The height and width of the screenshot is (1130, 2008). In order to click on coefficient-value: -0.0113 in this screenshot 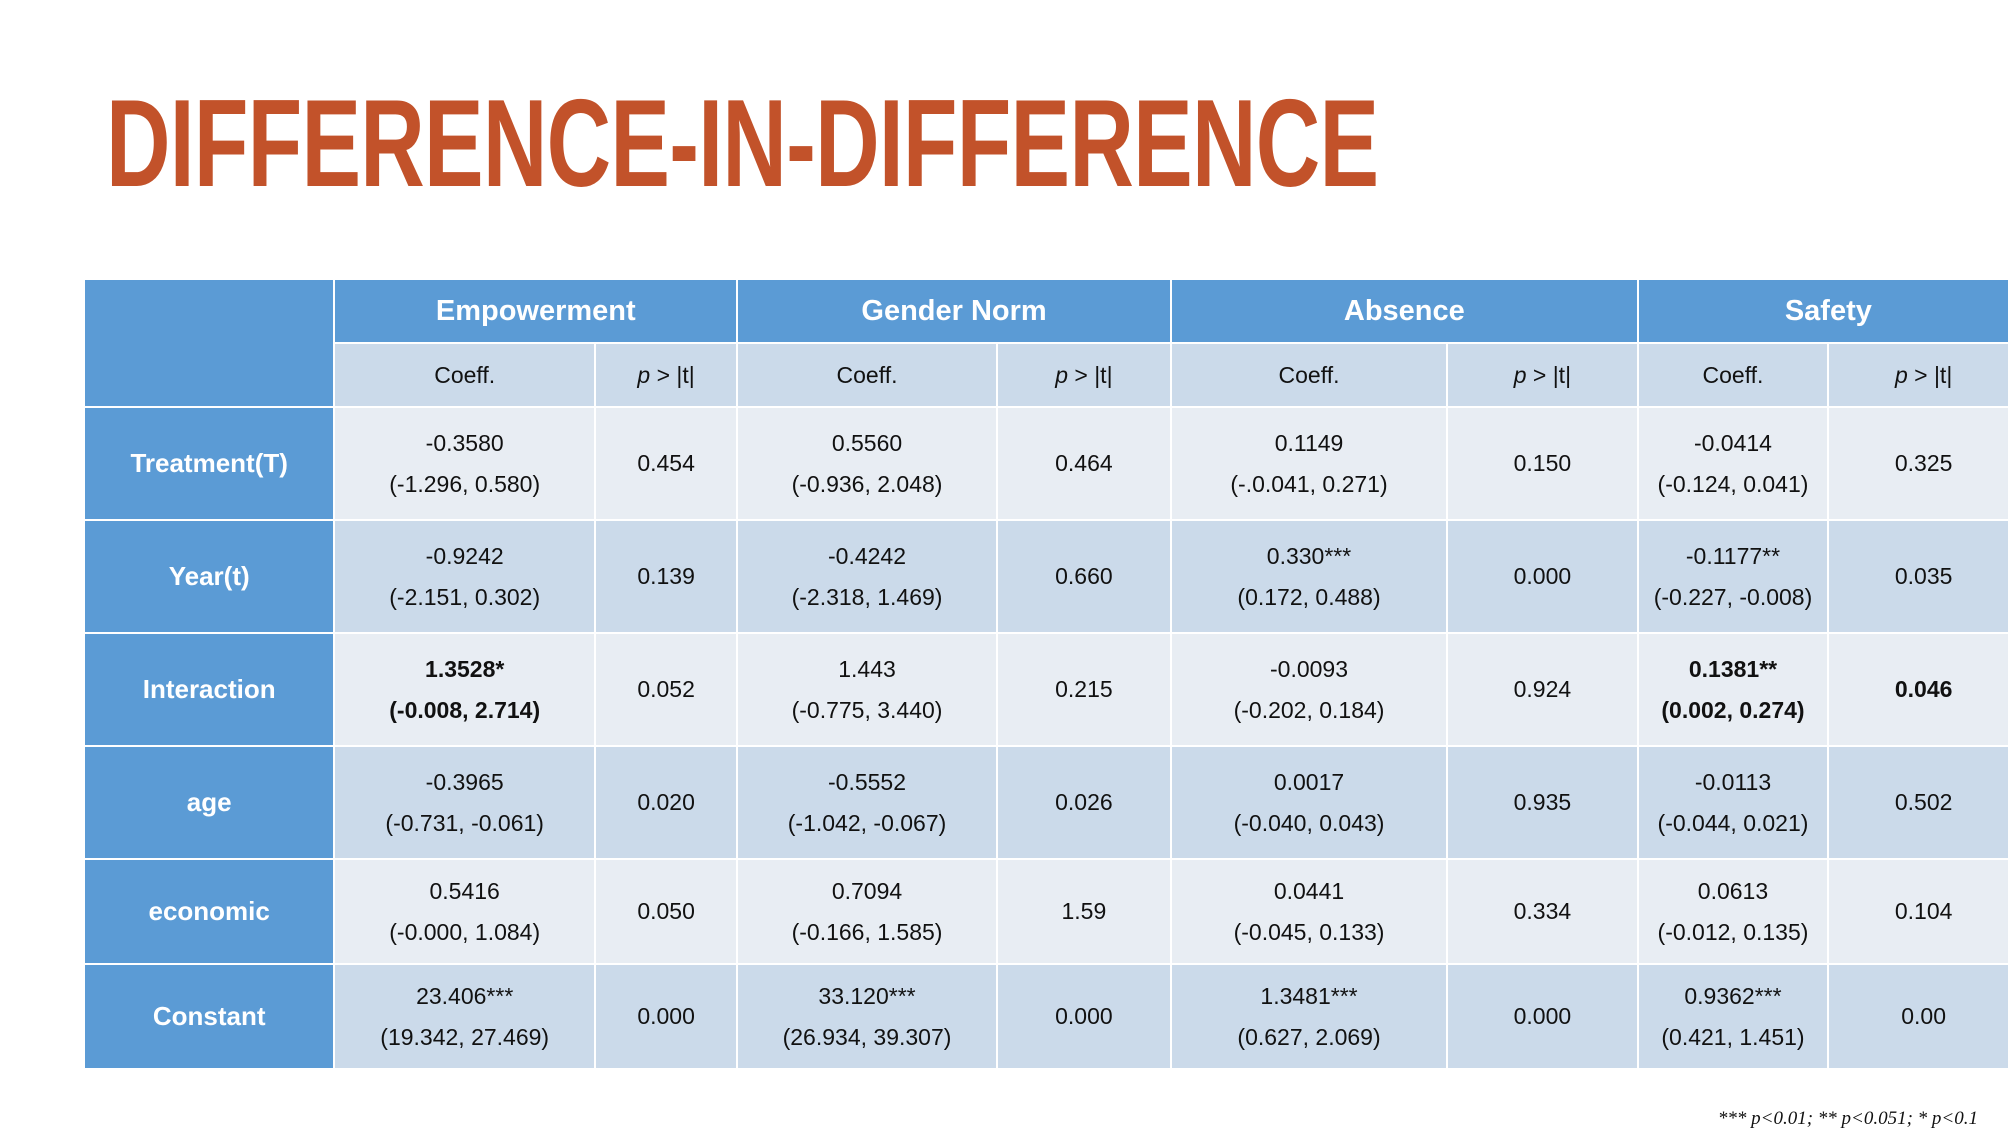, I will do `click(1733, 781)`.